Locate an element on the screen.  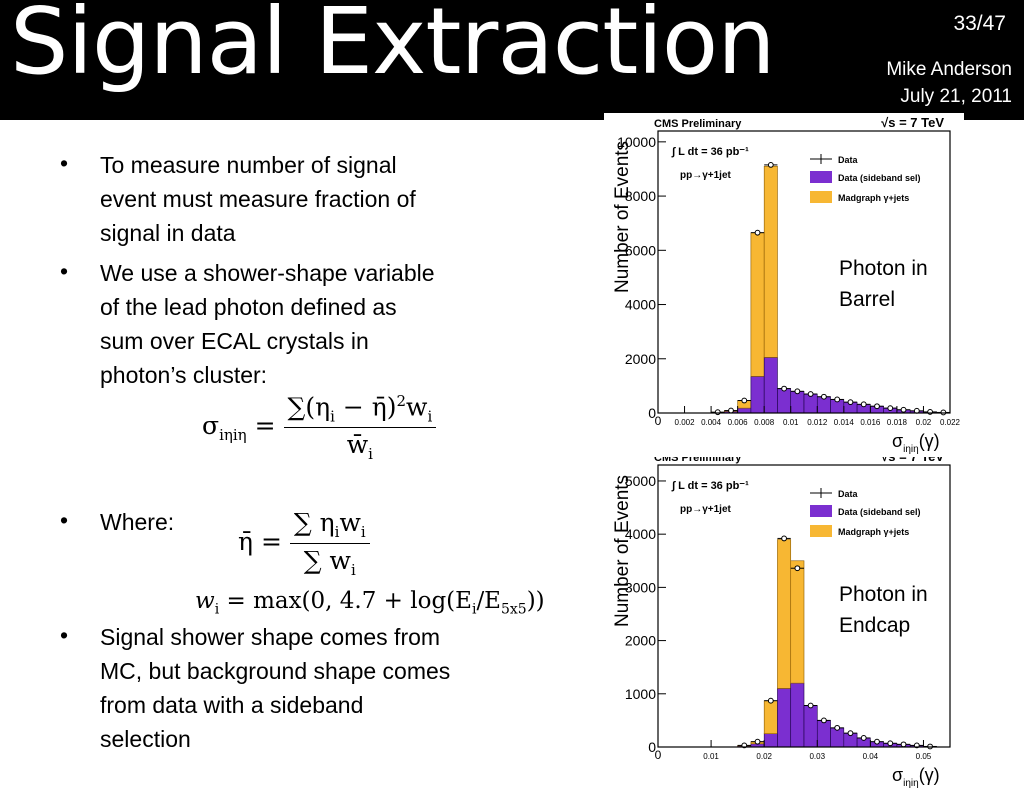
y-tick-label: 8000 is located at coordinates (640, 196).